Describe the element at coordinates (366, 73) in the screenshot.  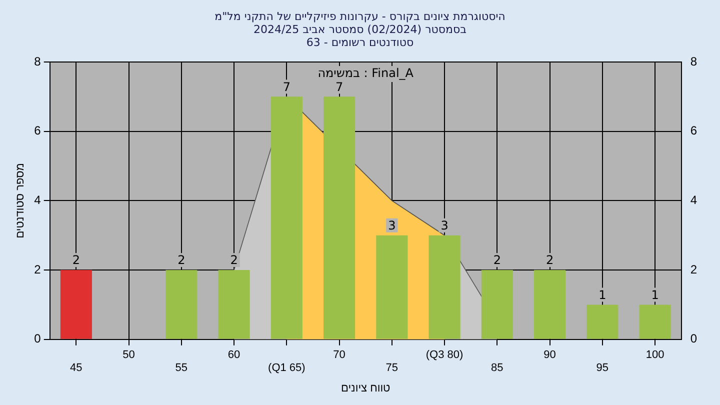
I see `annotation: במשימה : Final_A` at that location.